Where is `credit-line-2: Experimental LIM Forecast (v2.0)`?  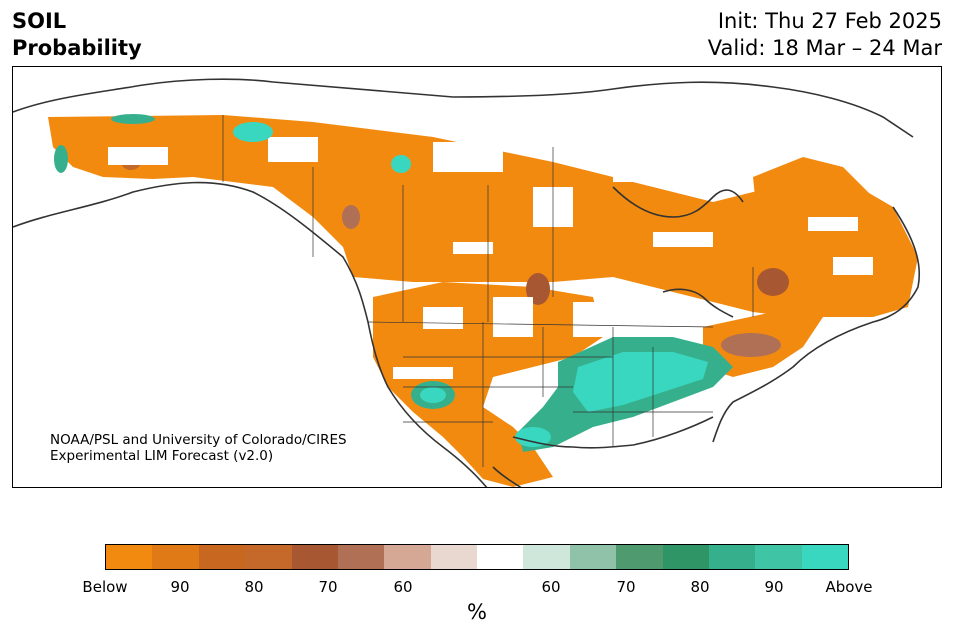 credit-line-2: Experimental LIM Forecast (v2.0) is located at coordinates (162, 456).